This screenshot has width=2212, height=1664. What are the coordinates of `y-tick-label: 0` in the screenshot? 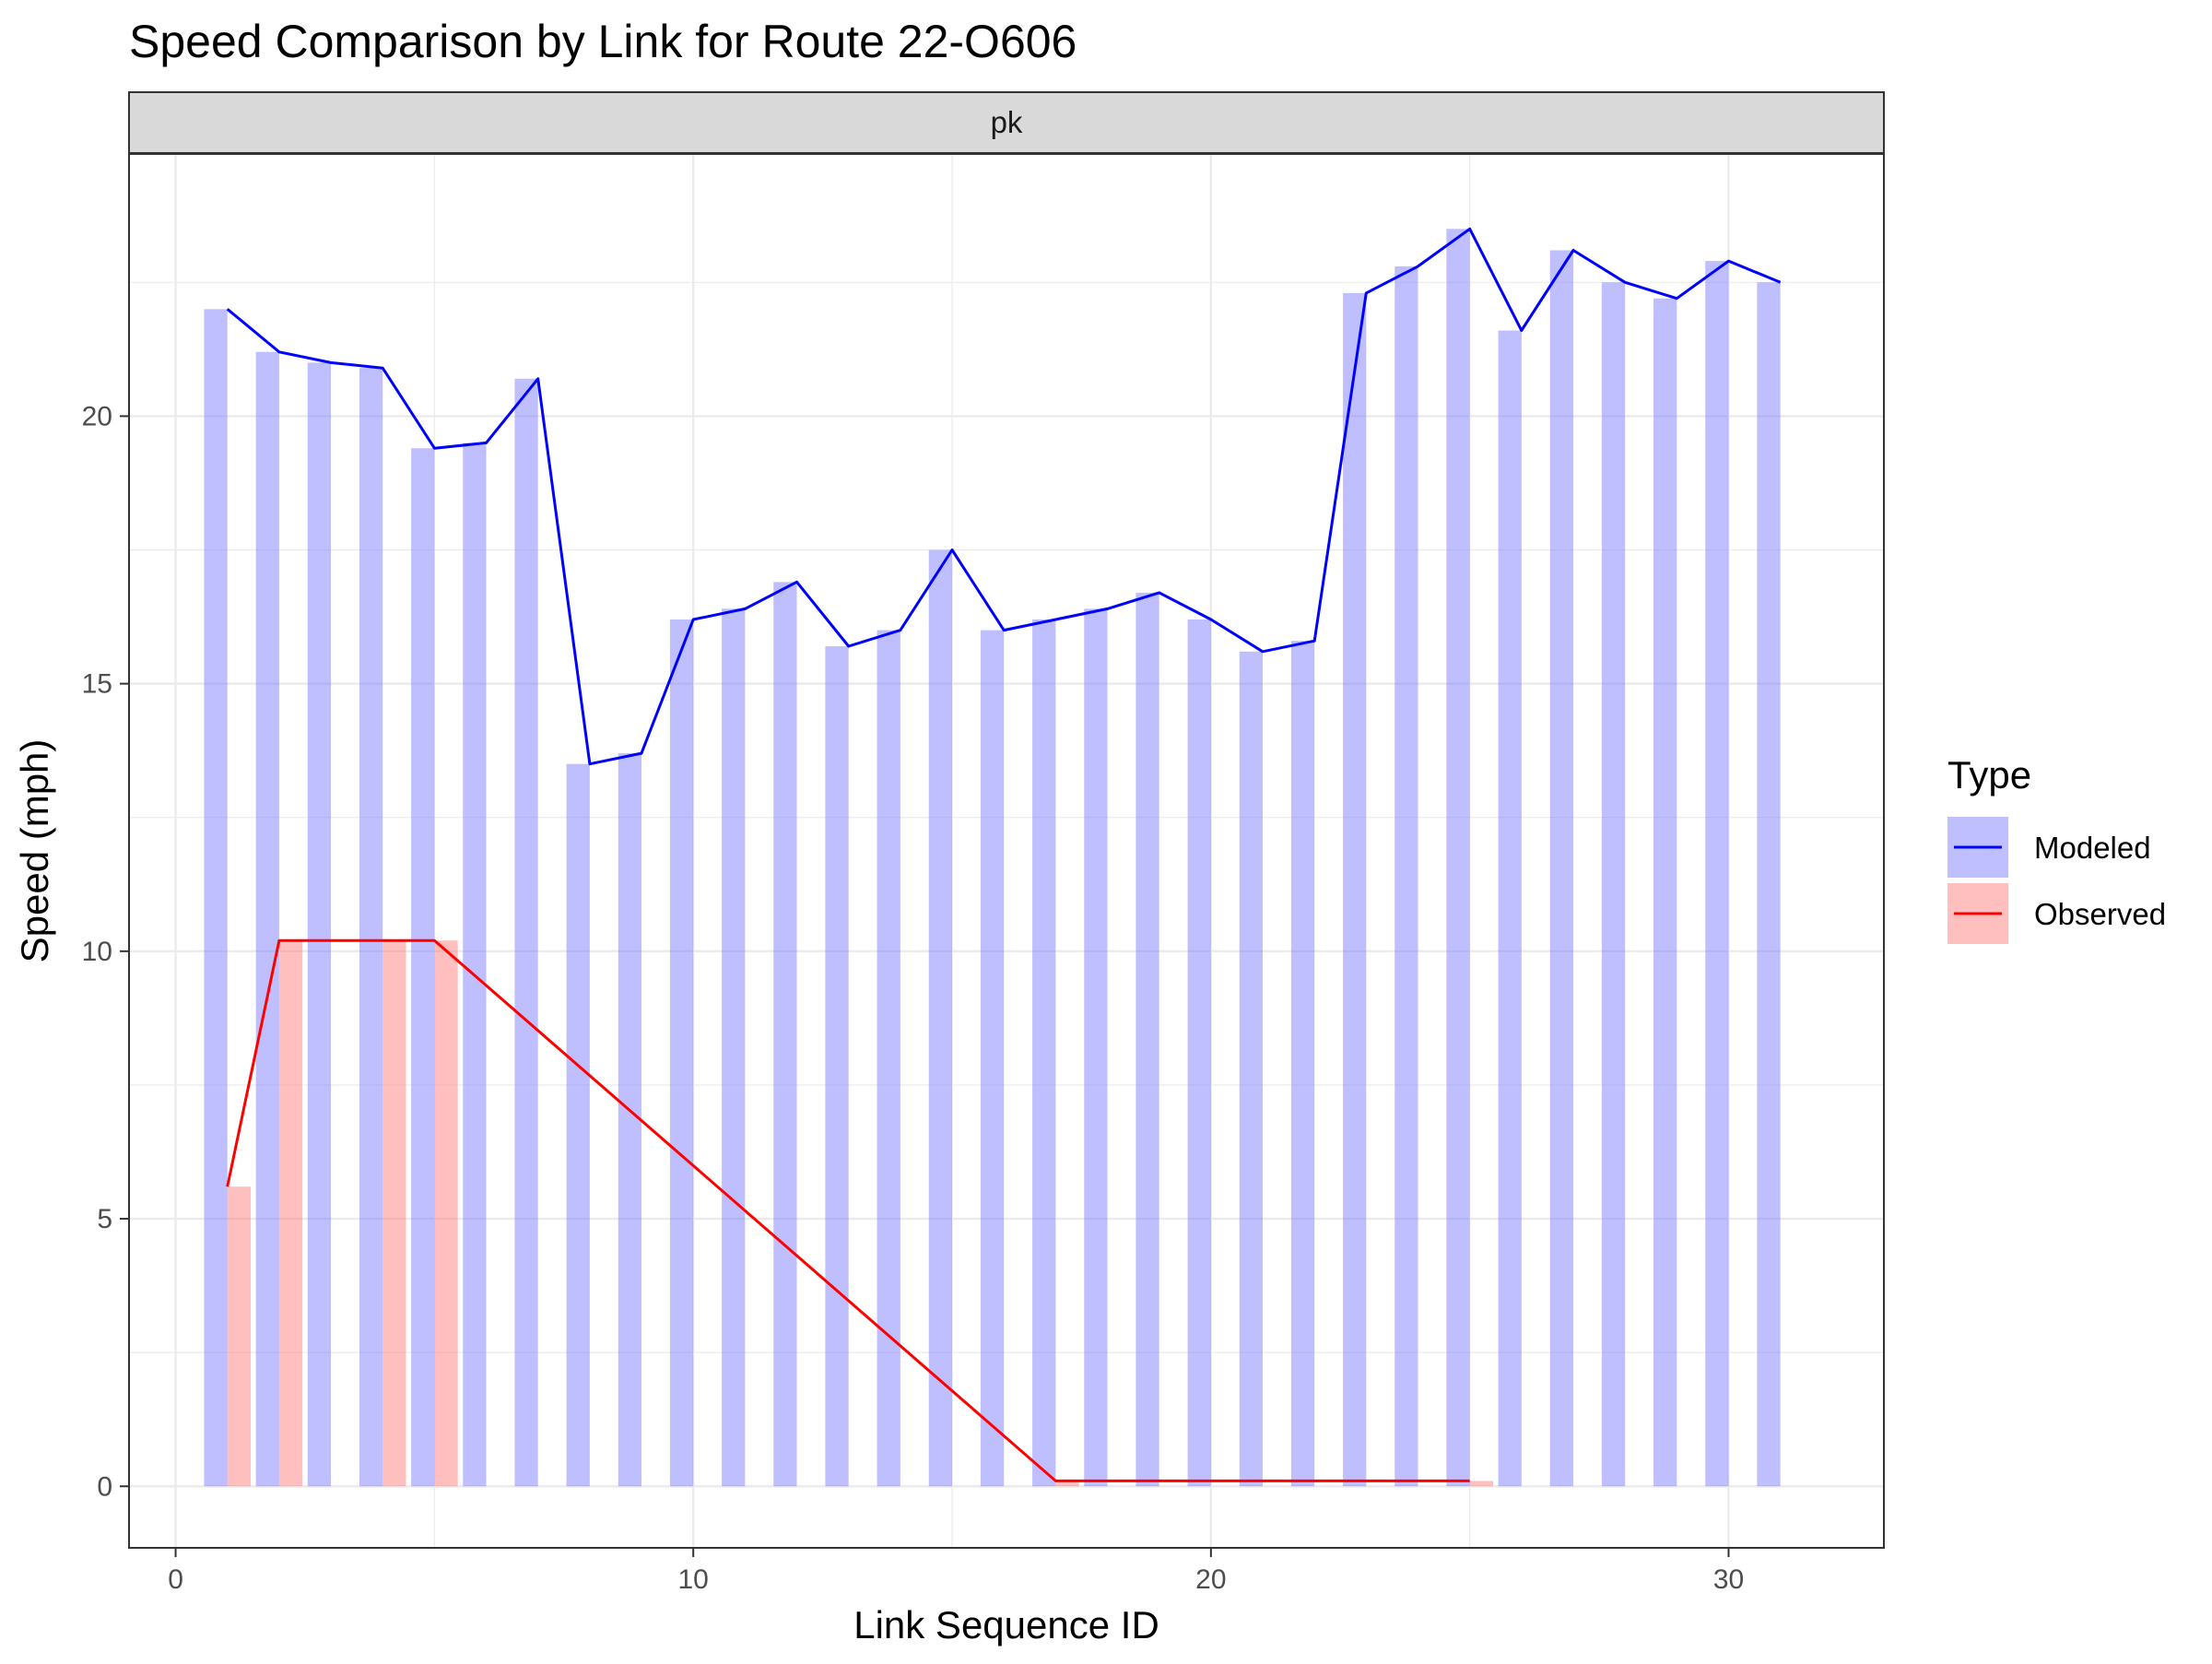 It's located at (104, 1486).